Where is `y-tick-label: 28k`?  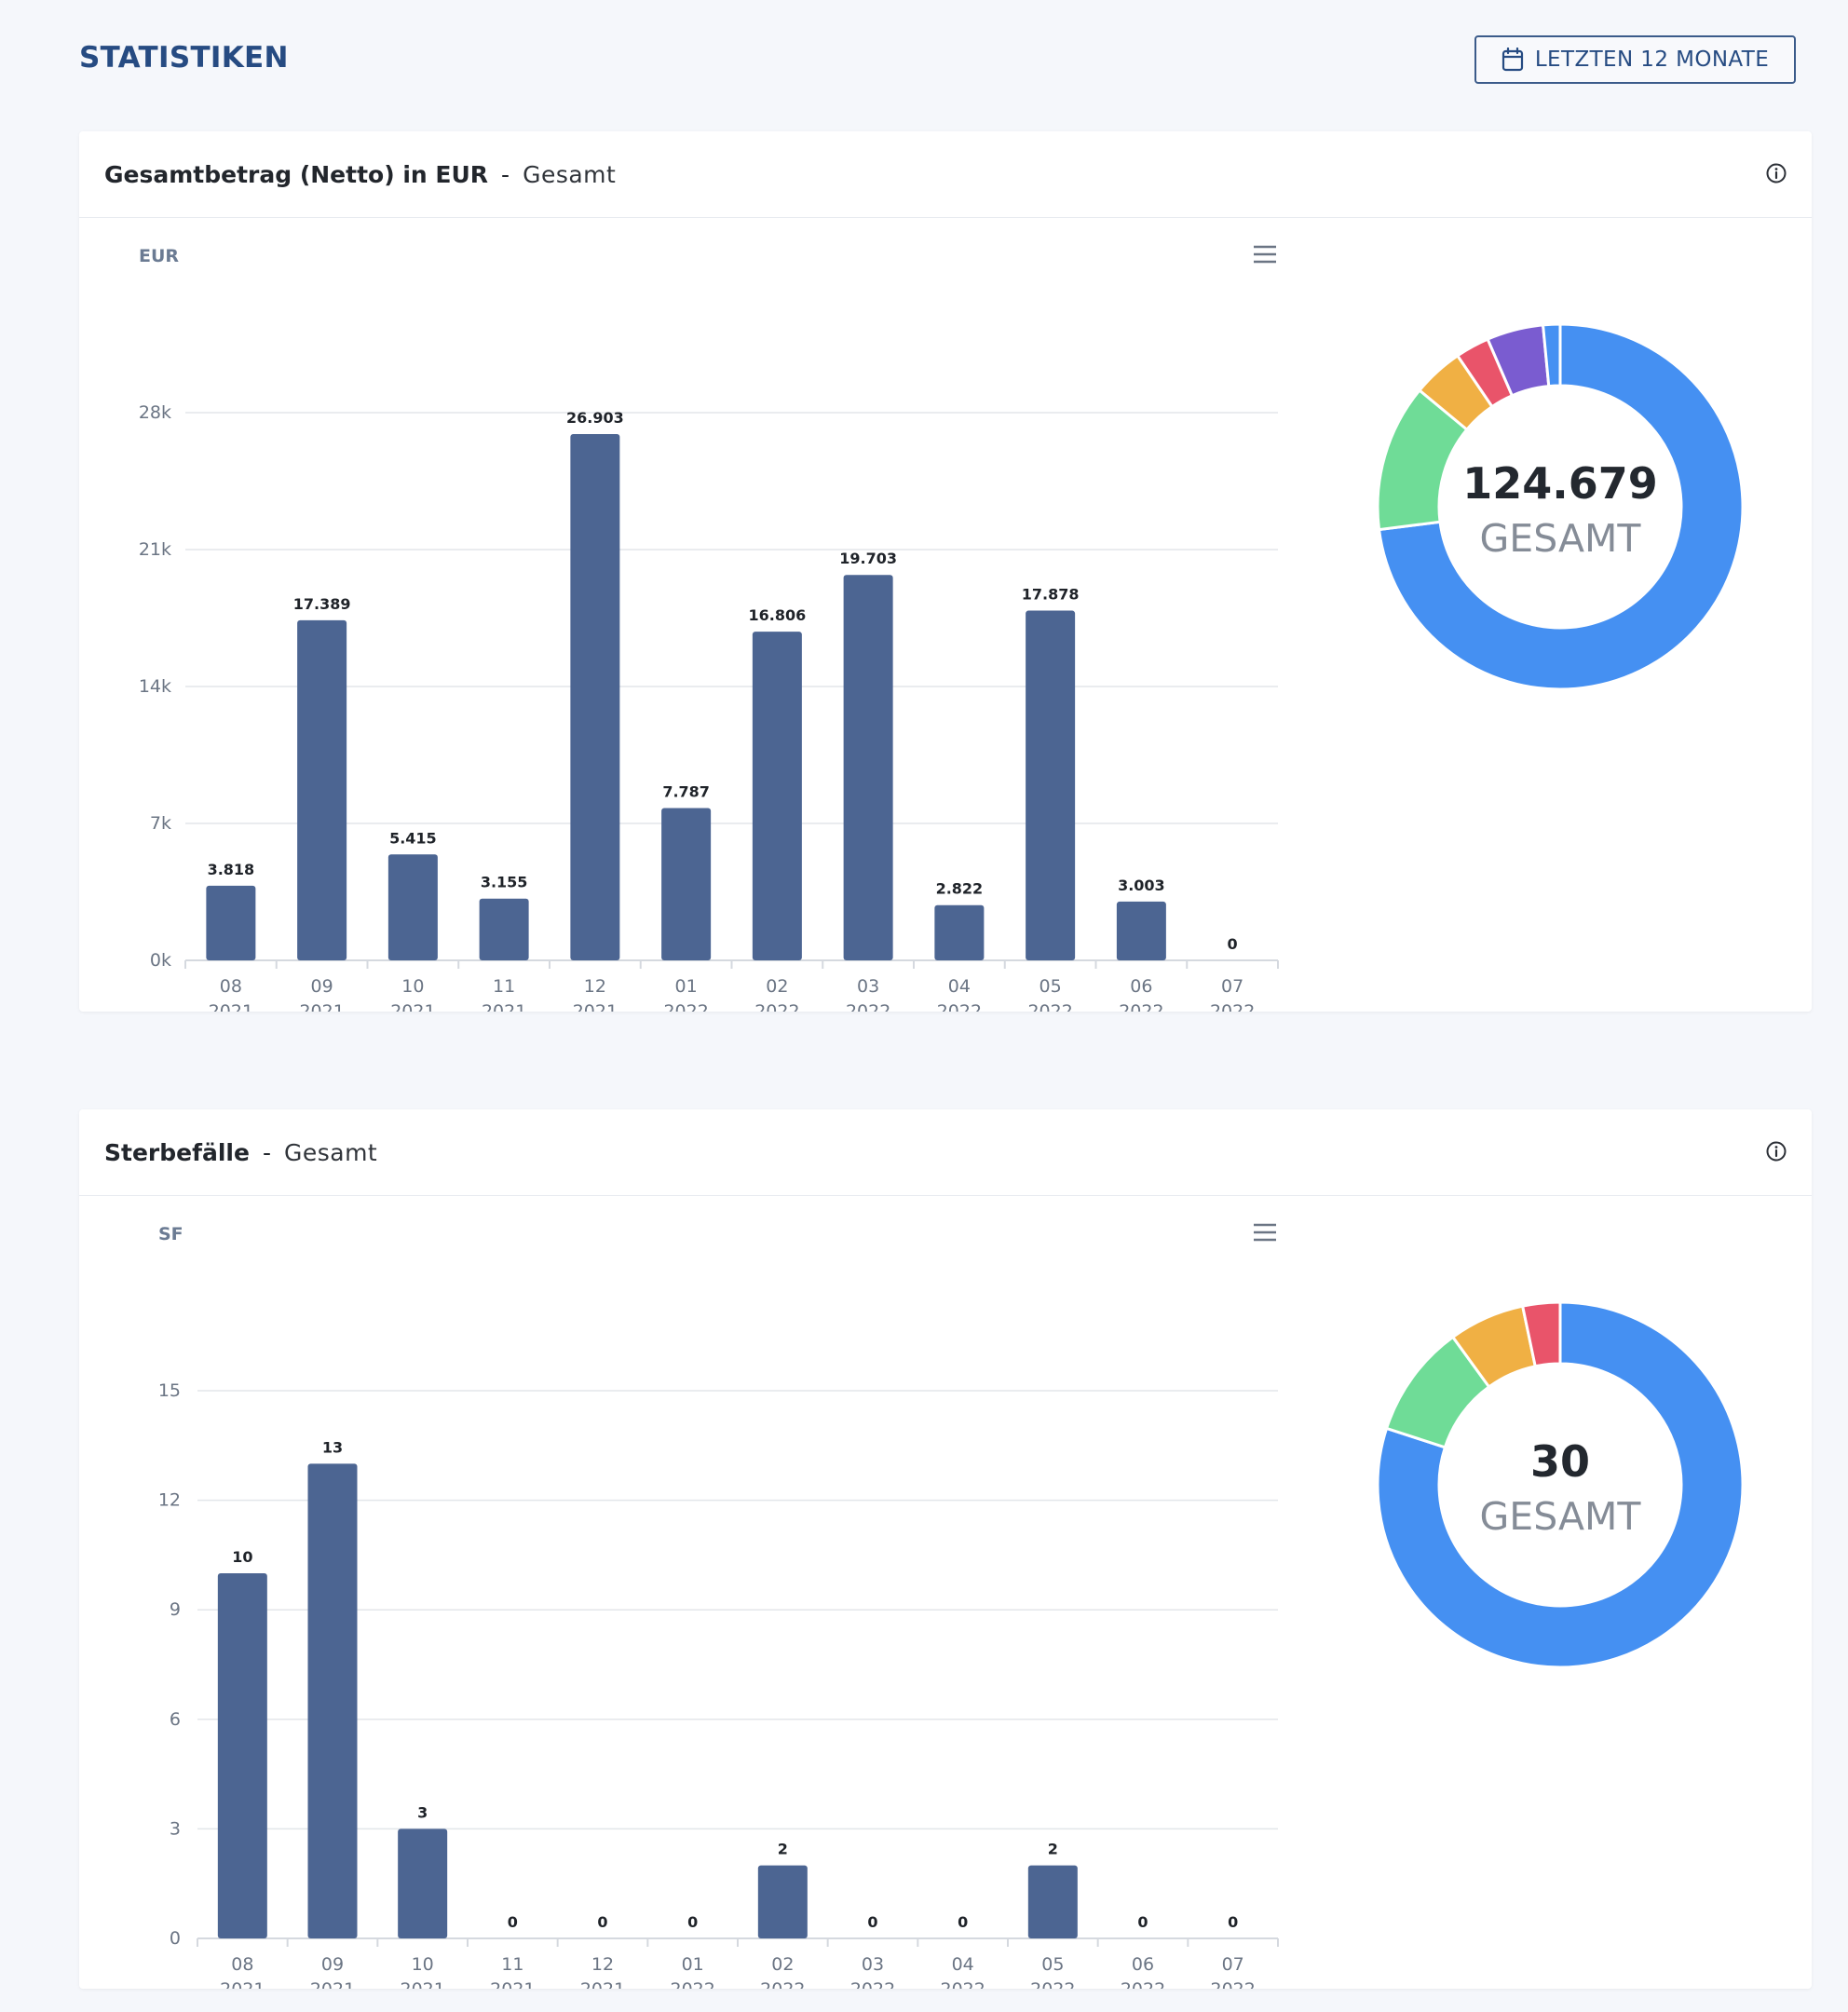 y-tick-label: 28k is located at coordinates (155, 412).